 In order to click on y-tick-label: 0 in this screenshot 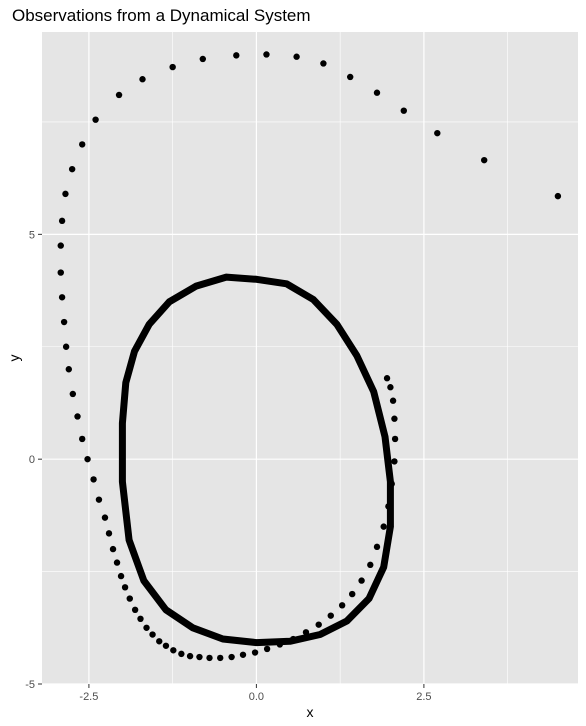, I will do `click(32, 460)`.